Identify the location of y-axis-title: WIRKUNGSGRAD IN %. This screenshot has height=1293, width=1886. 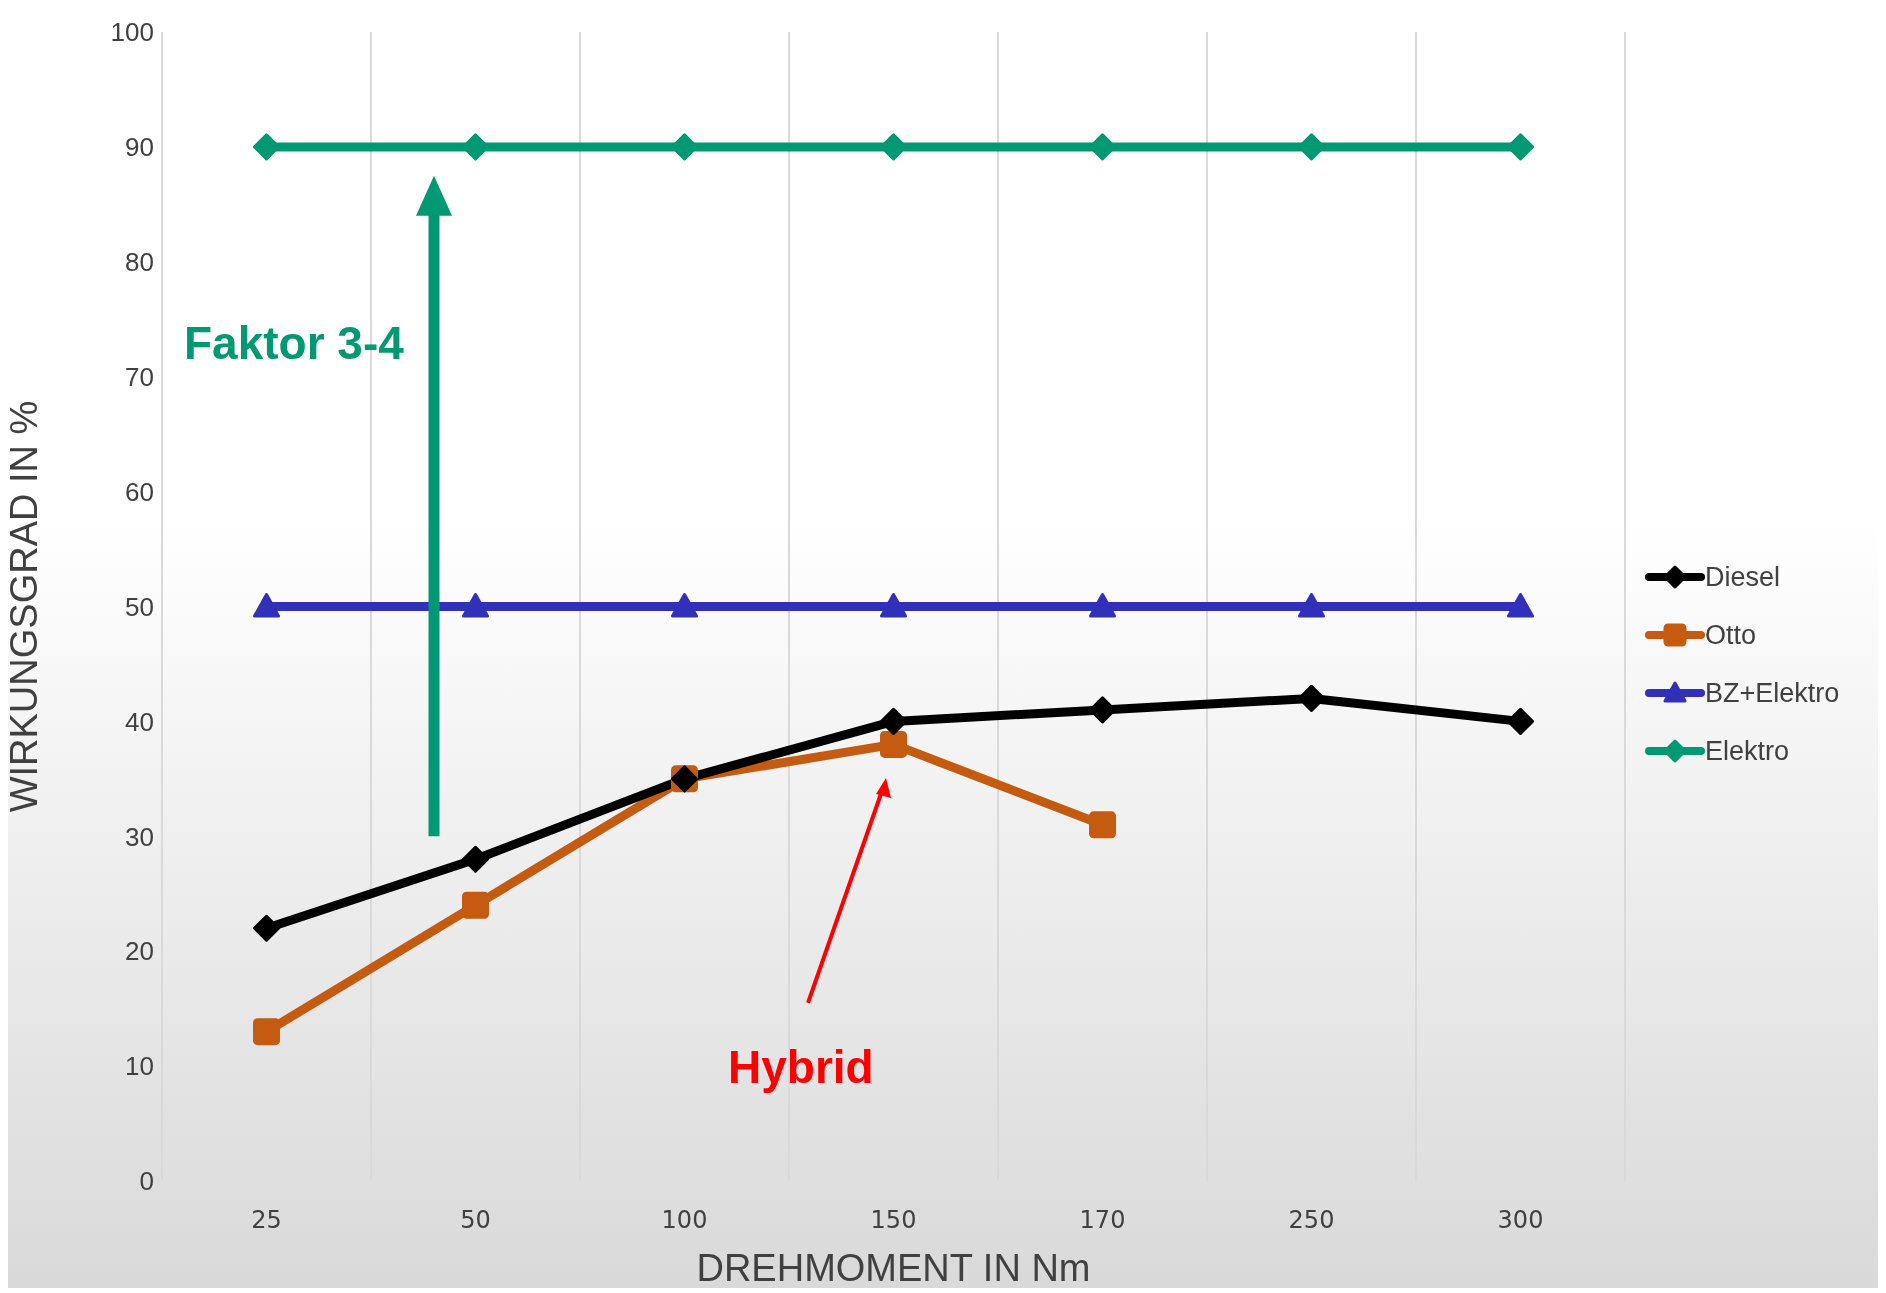
(24, 606).